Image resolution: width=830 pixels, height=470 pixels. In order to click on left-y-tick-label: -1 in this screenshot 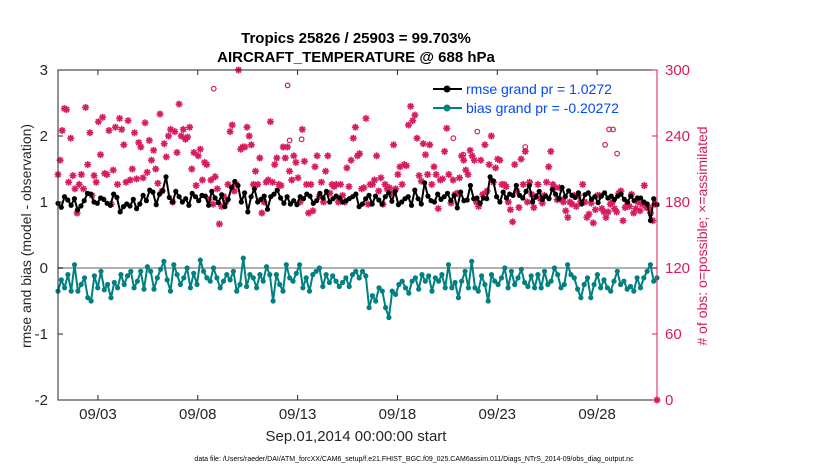, I will do `click(41, 334)`.